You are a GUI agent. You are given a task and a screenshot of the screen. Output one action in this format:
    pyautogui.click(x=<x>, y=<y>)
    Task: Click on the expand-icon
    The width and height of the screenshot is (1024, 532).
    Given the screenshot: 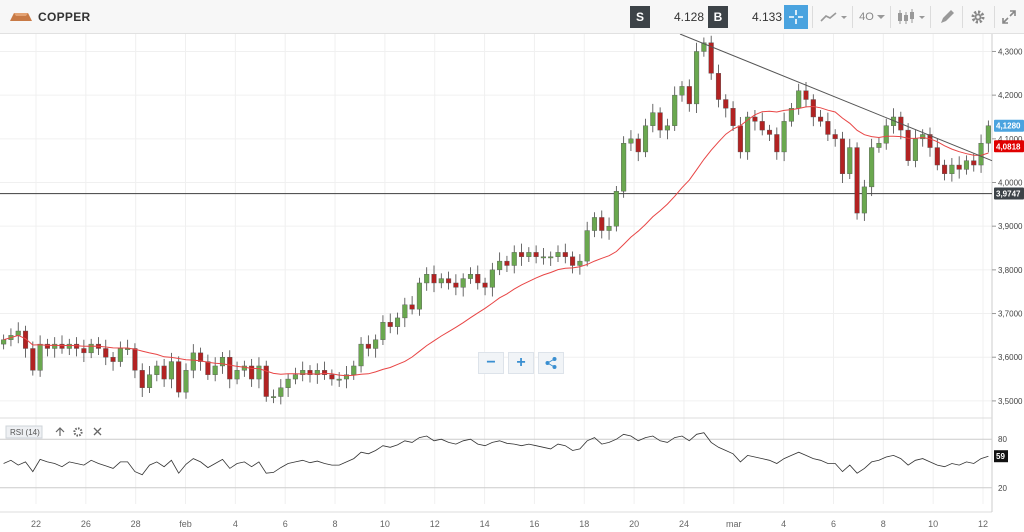 What is the action you would take?
    pyautogui.click(x=1009, y=17)
    